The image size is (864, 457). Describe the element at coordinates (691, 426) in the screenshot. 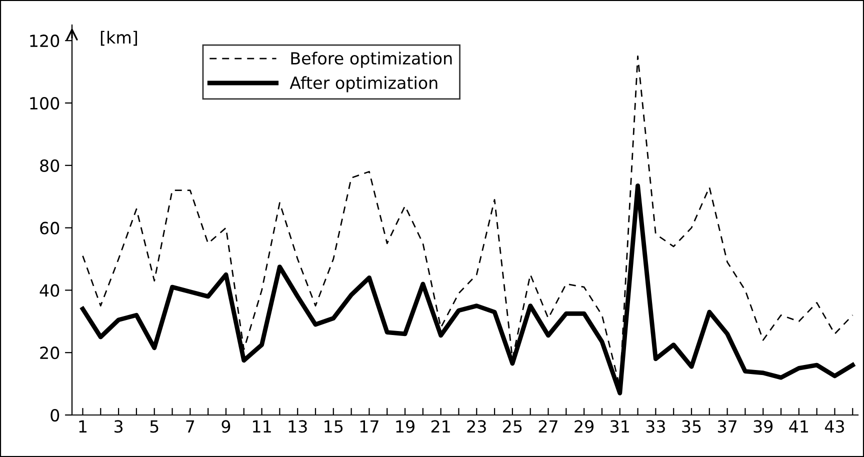

I see `x-tick-label: 35` at that location.